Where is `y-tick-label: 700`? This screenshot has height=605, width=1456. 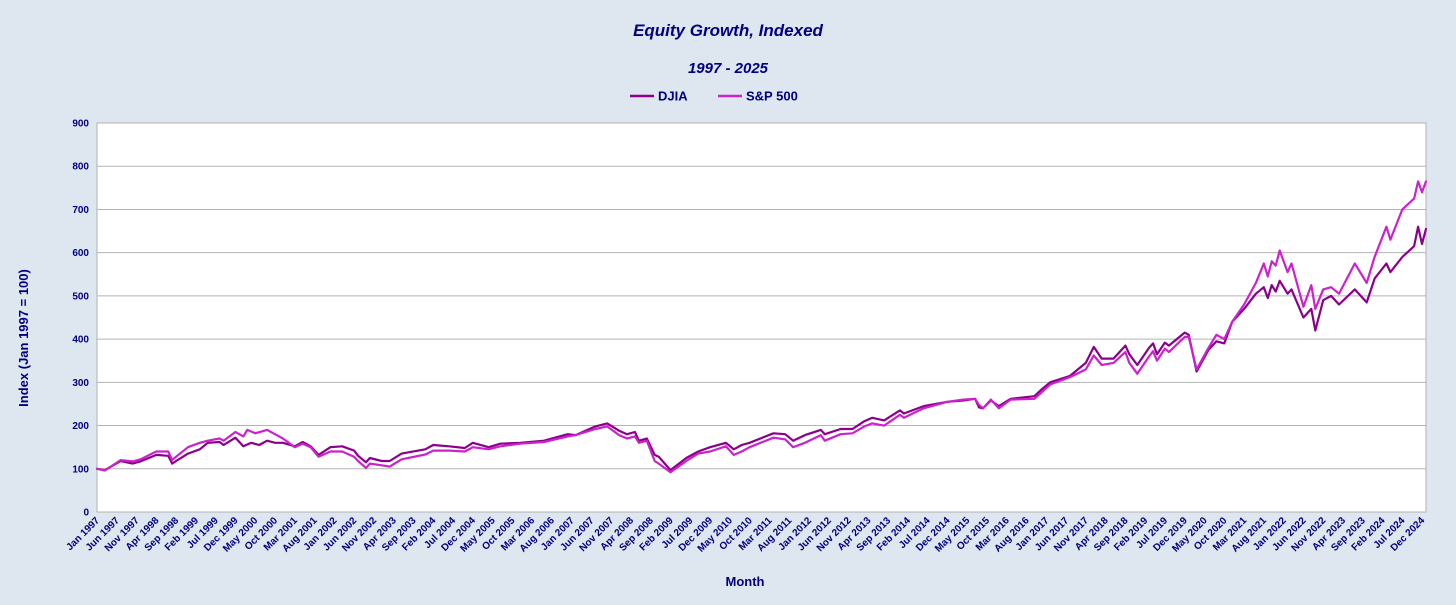 y-tick-label: 700 is located at coordinates (80, 210).